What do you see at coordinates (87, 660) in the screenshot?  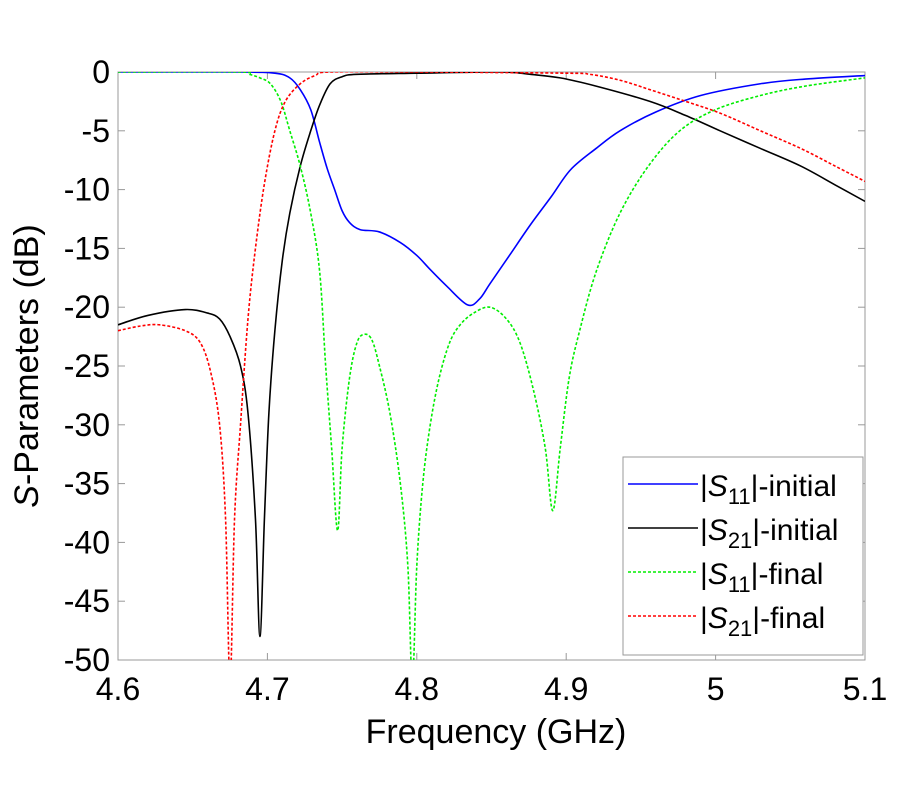 I see `y-tick-label: -50` at bounding box center [87, 660].